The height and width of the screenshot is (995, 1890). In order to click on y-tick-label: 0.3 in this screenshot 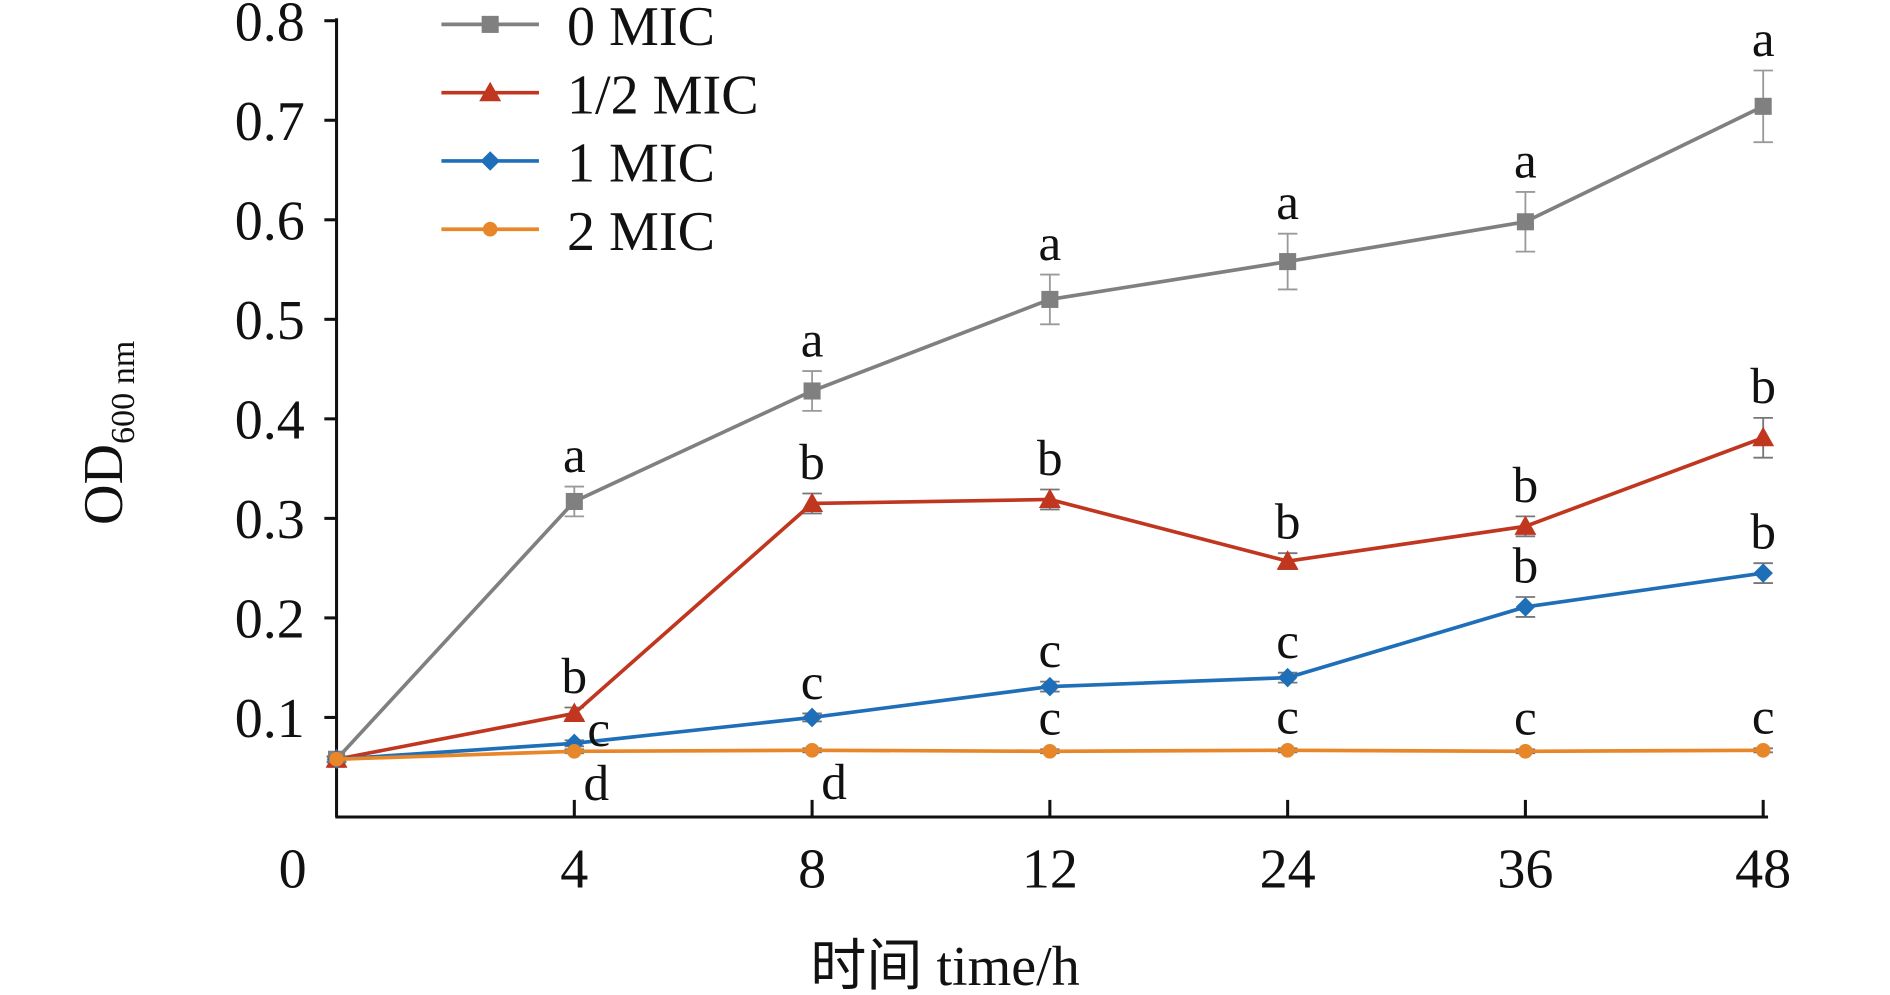, I will do `click(270, 520)`.